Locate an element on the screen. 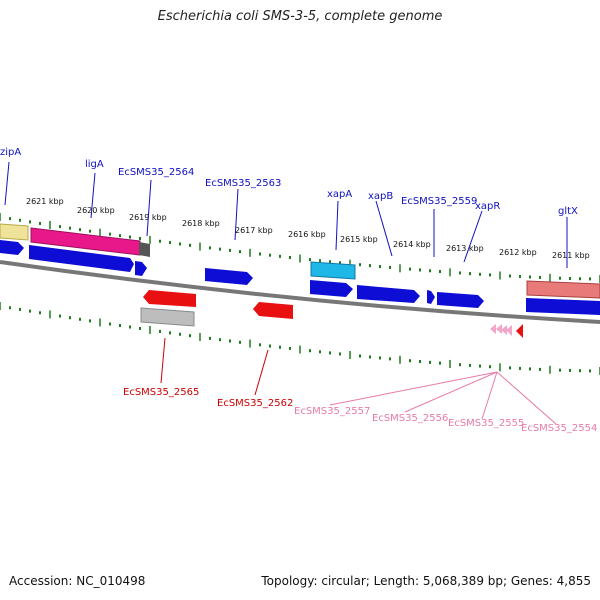 Image resolution: width=600 pixels, height=600 pixels. scale-label: 2612 kbp is located at coordinates (518, 252).